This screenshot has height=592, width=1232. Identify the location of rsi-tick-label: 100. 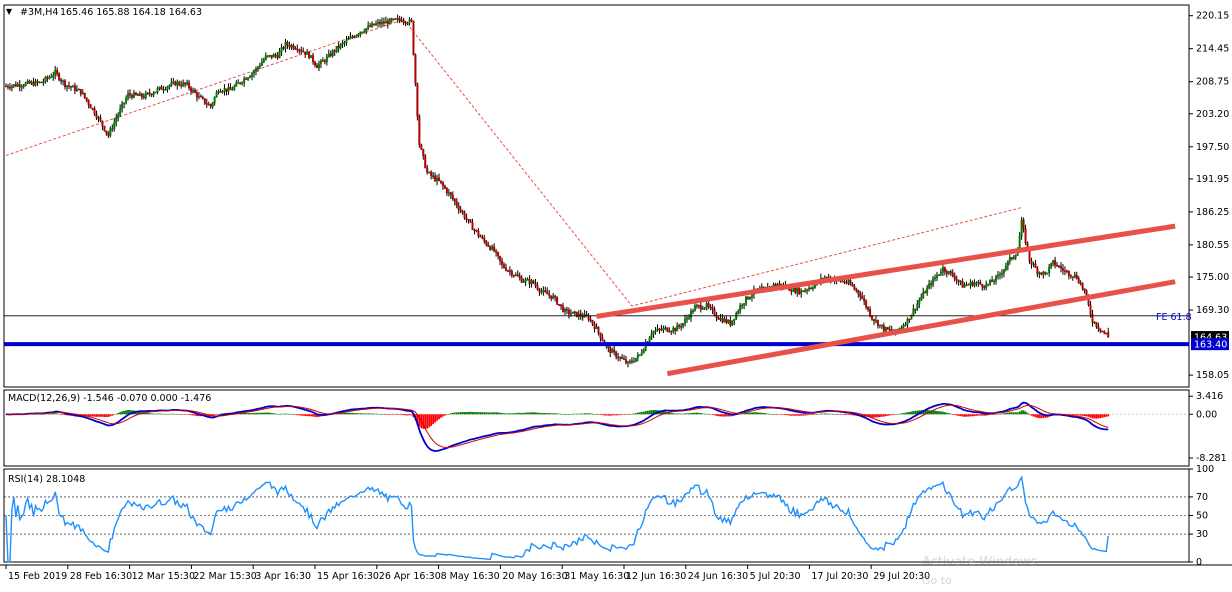
(1205, 469).